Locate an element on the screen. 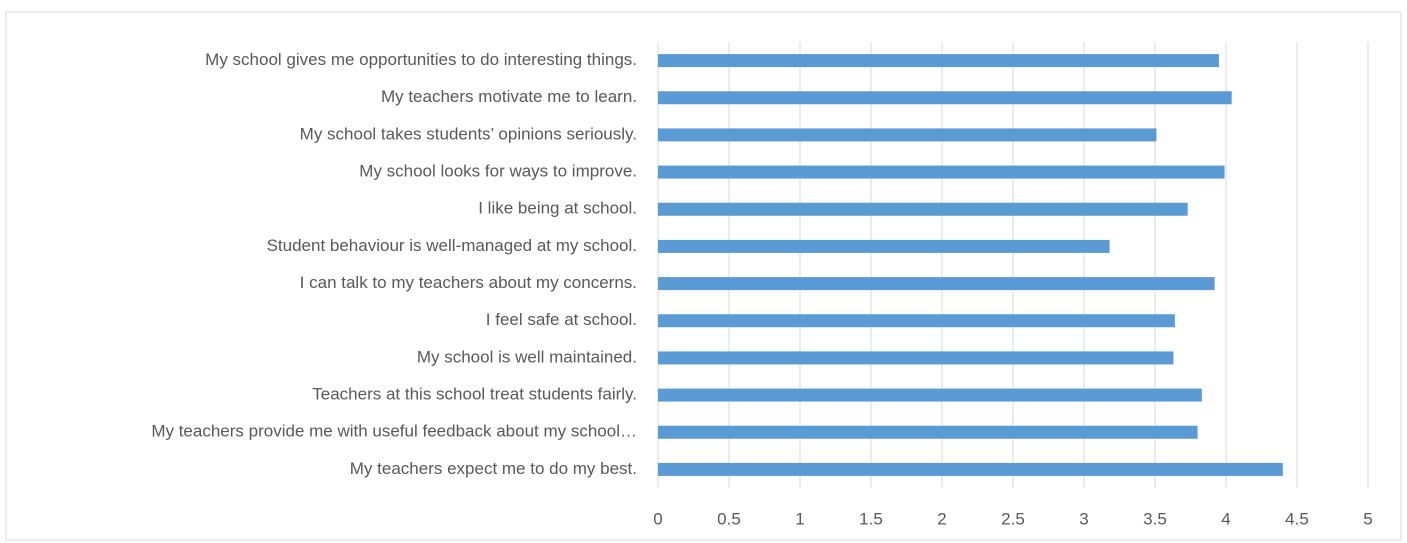 Image resolution: width=1407 pixels, height=543 pixels. y-tick-label: My teachers expect me to do my best. is located at coordinates (493, 468).